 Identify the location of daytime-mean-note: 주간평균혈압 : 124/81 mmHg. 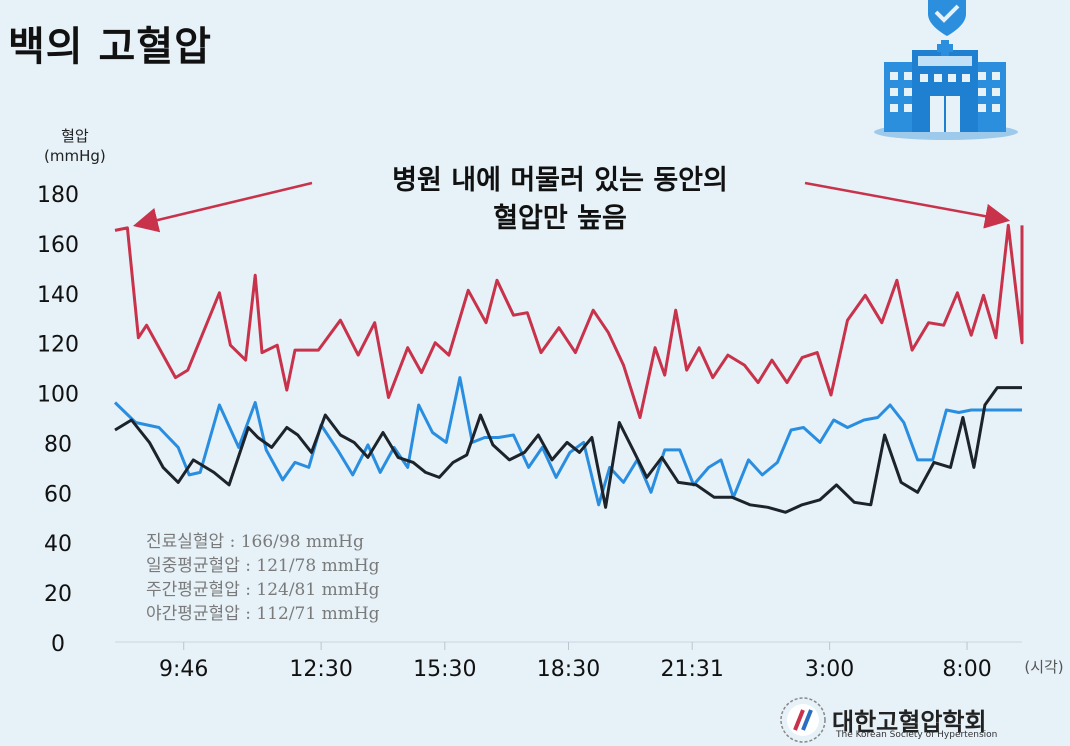
(263, 590).